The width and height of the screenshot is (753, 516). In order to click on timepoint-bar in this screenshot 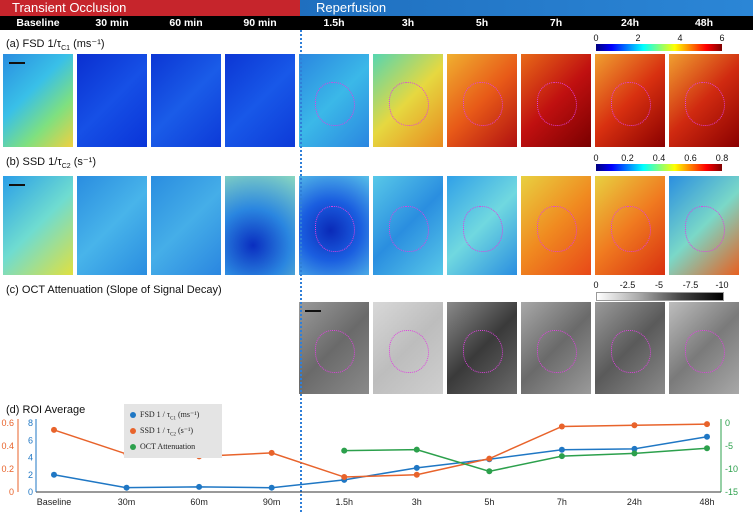, I will do `click(376, 23)`.